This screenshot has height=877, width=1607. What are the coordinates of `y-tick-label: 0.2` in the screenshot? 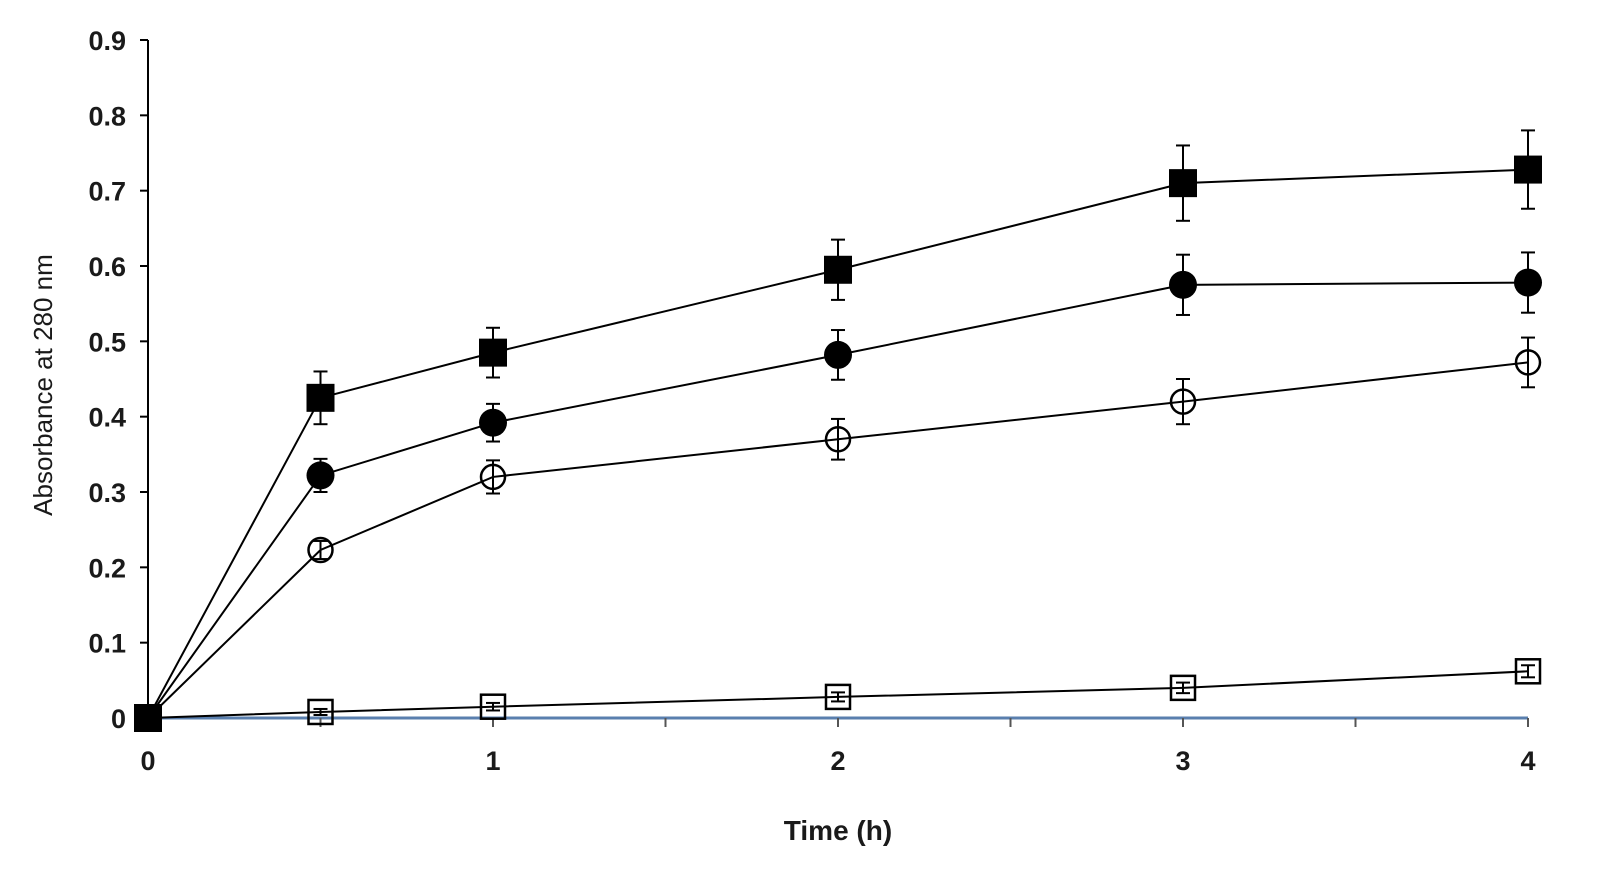 It's located at (107, 568).